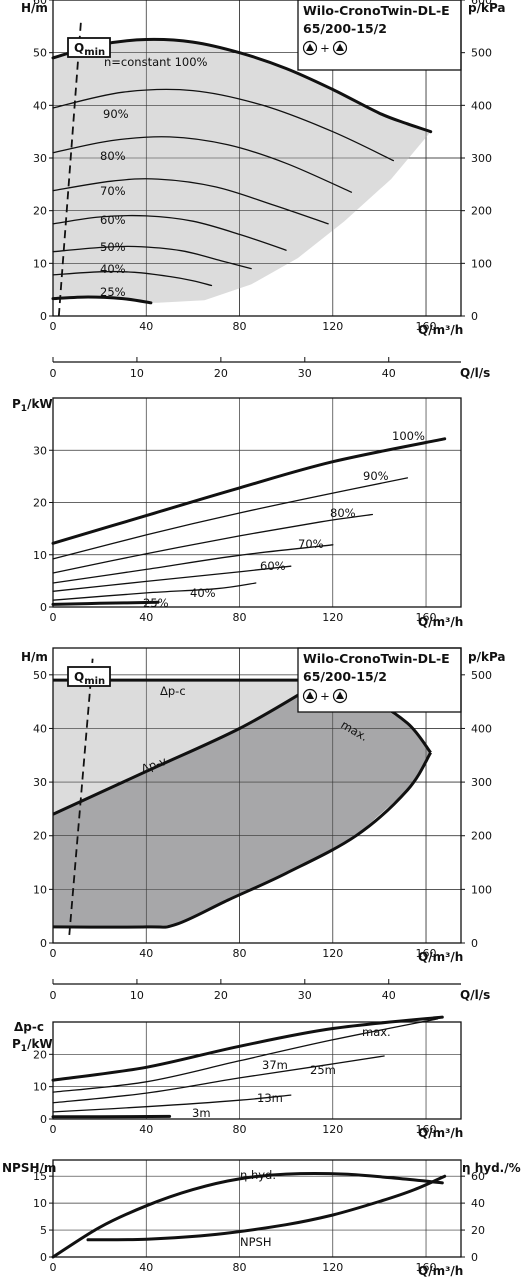  I want to click on qmin-q: Q, so click(79, 677).